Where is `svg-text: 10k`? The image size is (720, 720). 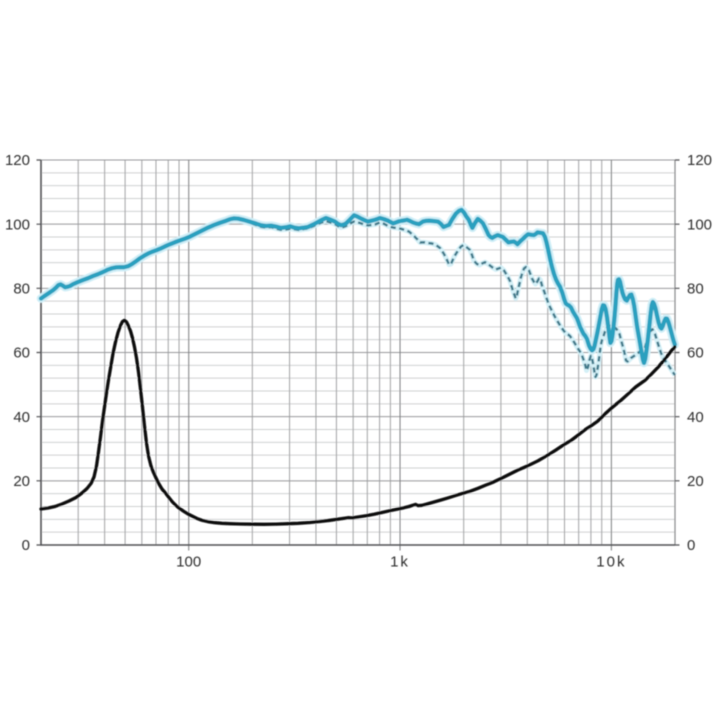 svg-text: 10k is located at coordinates (611, 562).